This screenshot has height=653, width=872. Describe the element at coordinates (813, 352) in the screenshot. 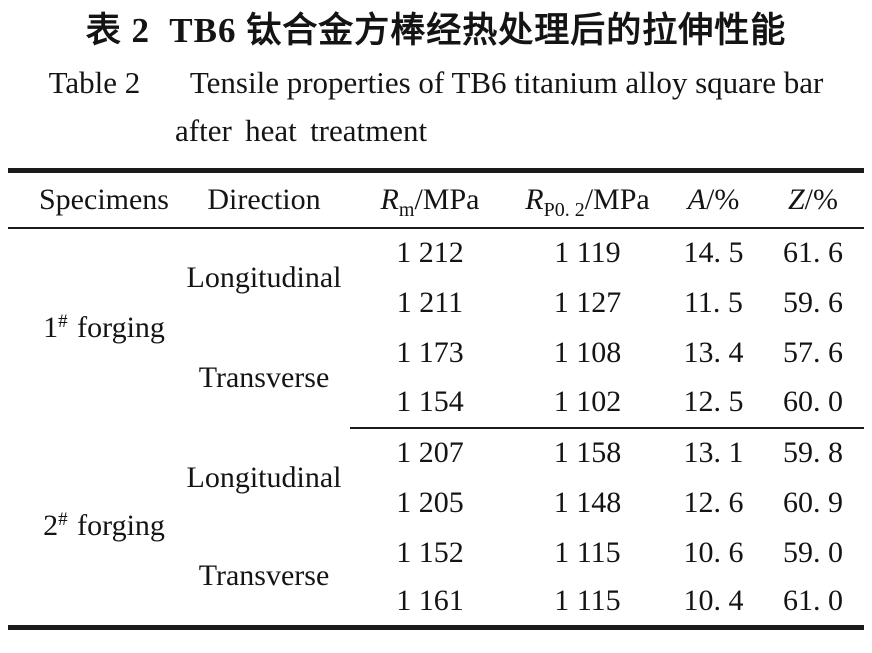

I see `z-value: 57. 6` at that location.